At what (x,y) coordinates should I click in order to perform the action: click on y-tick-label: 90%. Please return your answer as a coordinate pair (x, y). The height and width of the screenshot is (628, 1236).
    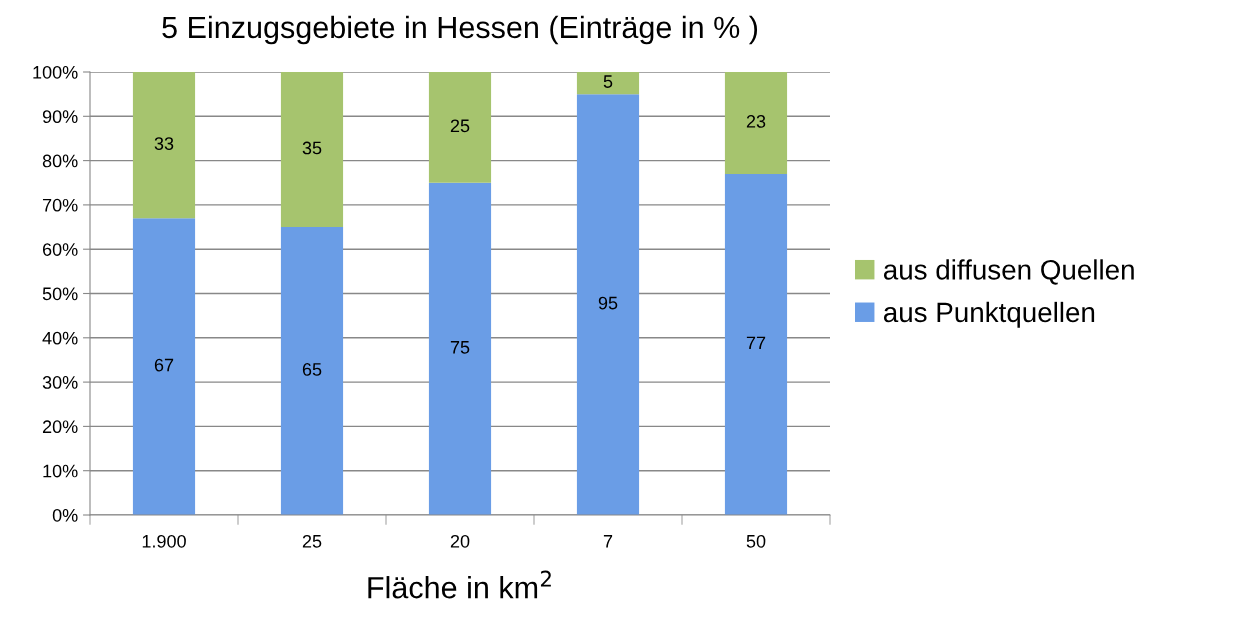
    Looking at the image, I should click on (60, 117).